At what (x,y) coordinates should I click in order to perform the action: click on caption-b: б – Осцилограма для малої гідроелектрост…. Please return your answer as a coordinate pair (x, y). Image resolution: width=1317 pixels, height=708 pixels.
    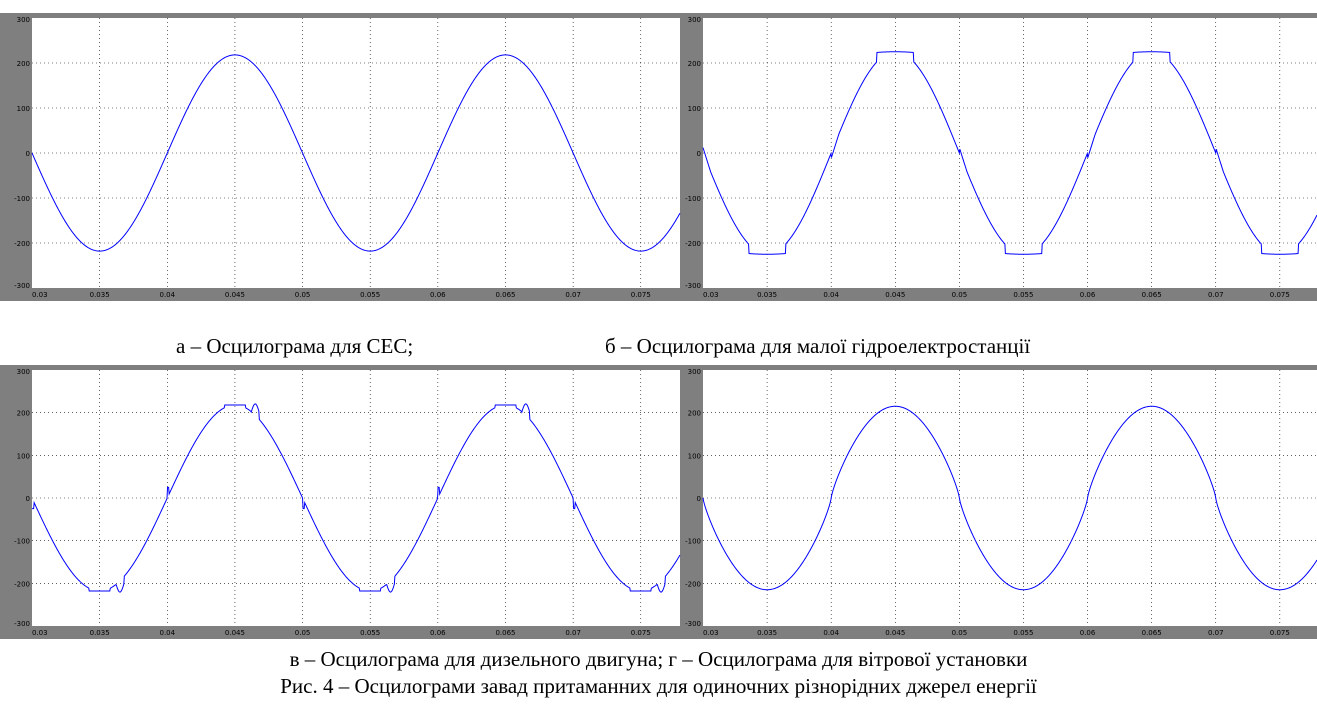
    Looking at the image, I should click on (818, 346).